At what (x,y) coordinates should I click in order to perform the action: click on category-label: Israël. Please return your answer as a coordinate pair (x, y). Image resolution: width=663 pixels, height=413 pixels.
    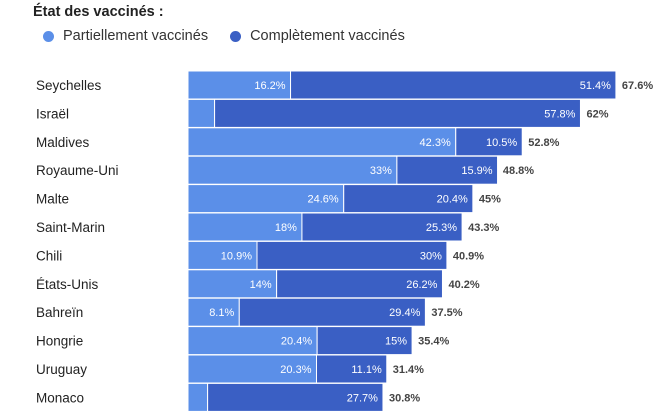
    Looking at the image, I should click on (52, 113).